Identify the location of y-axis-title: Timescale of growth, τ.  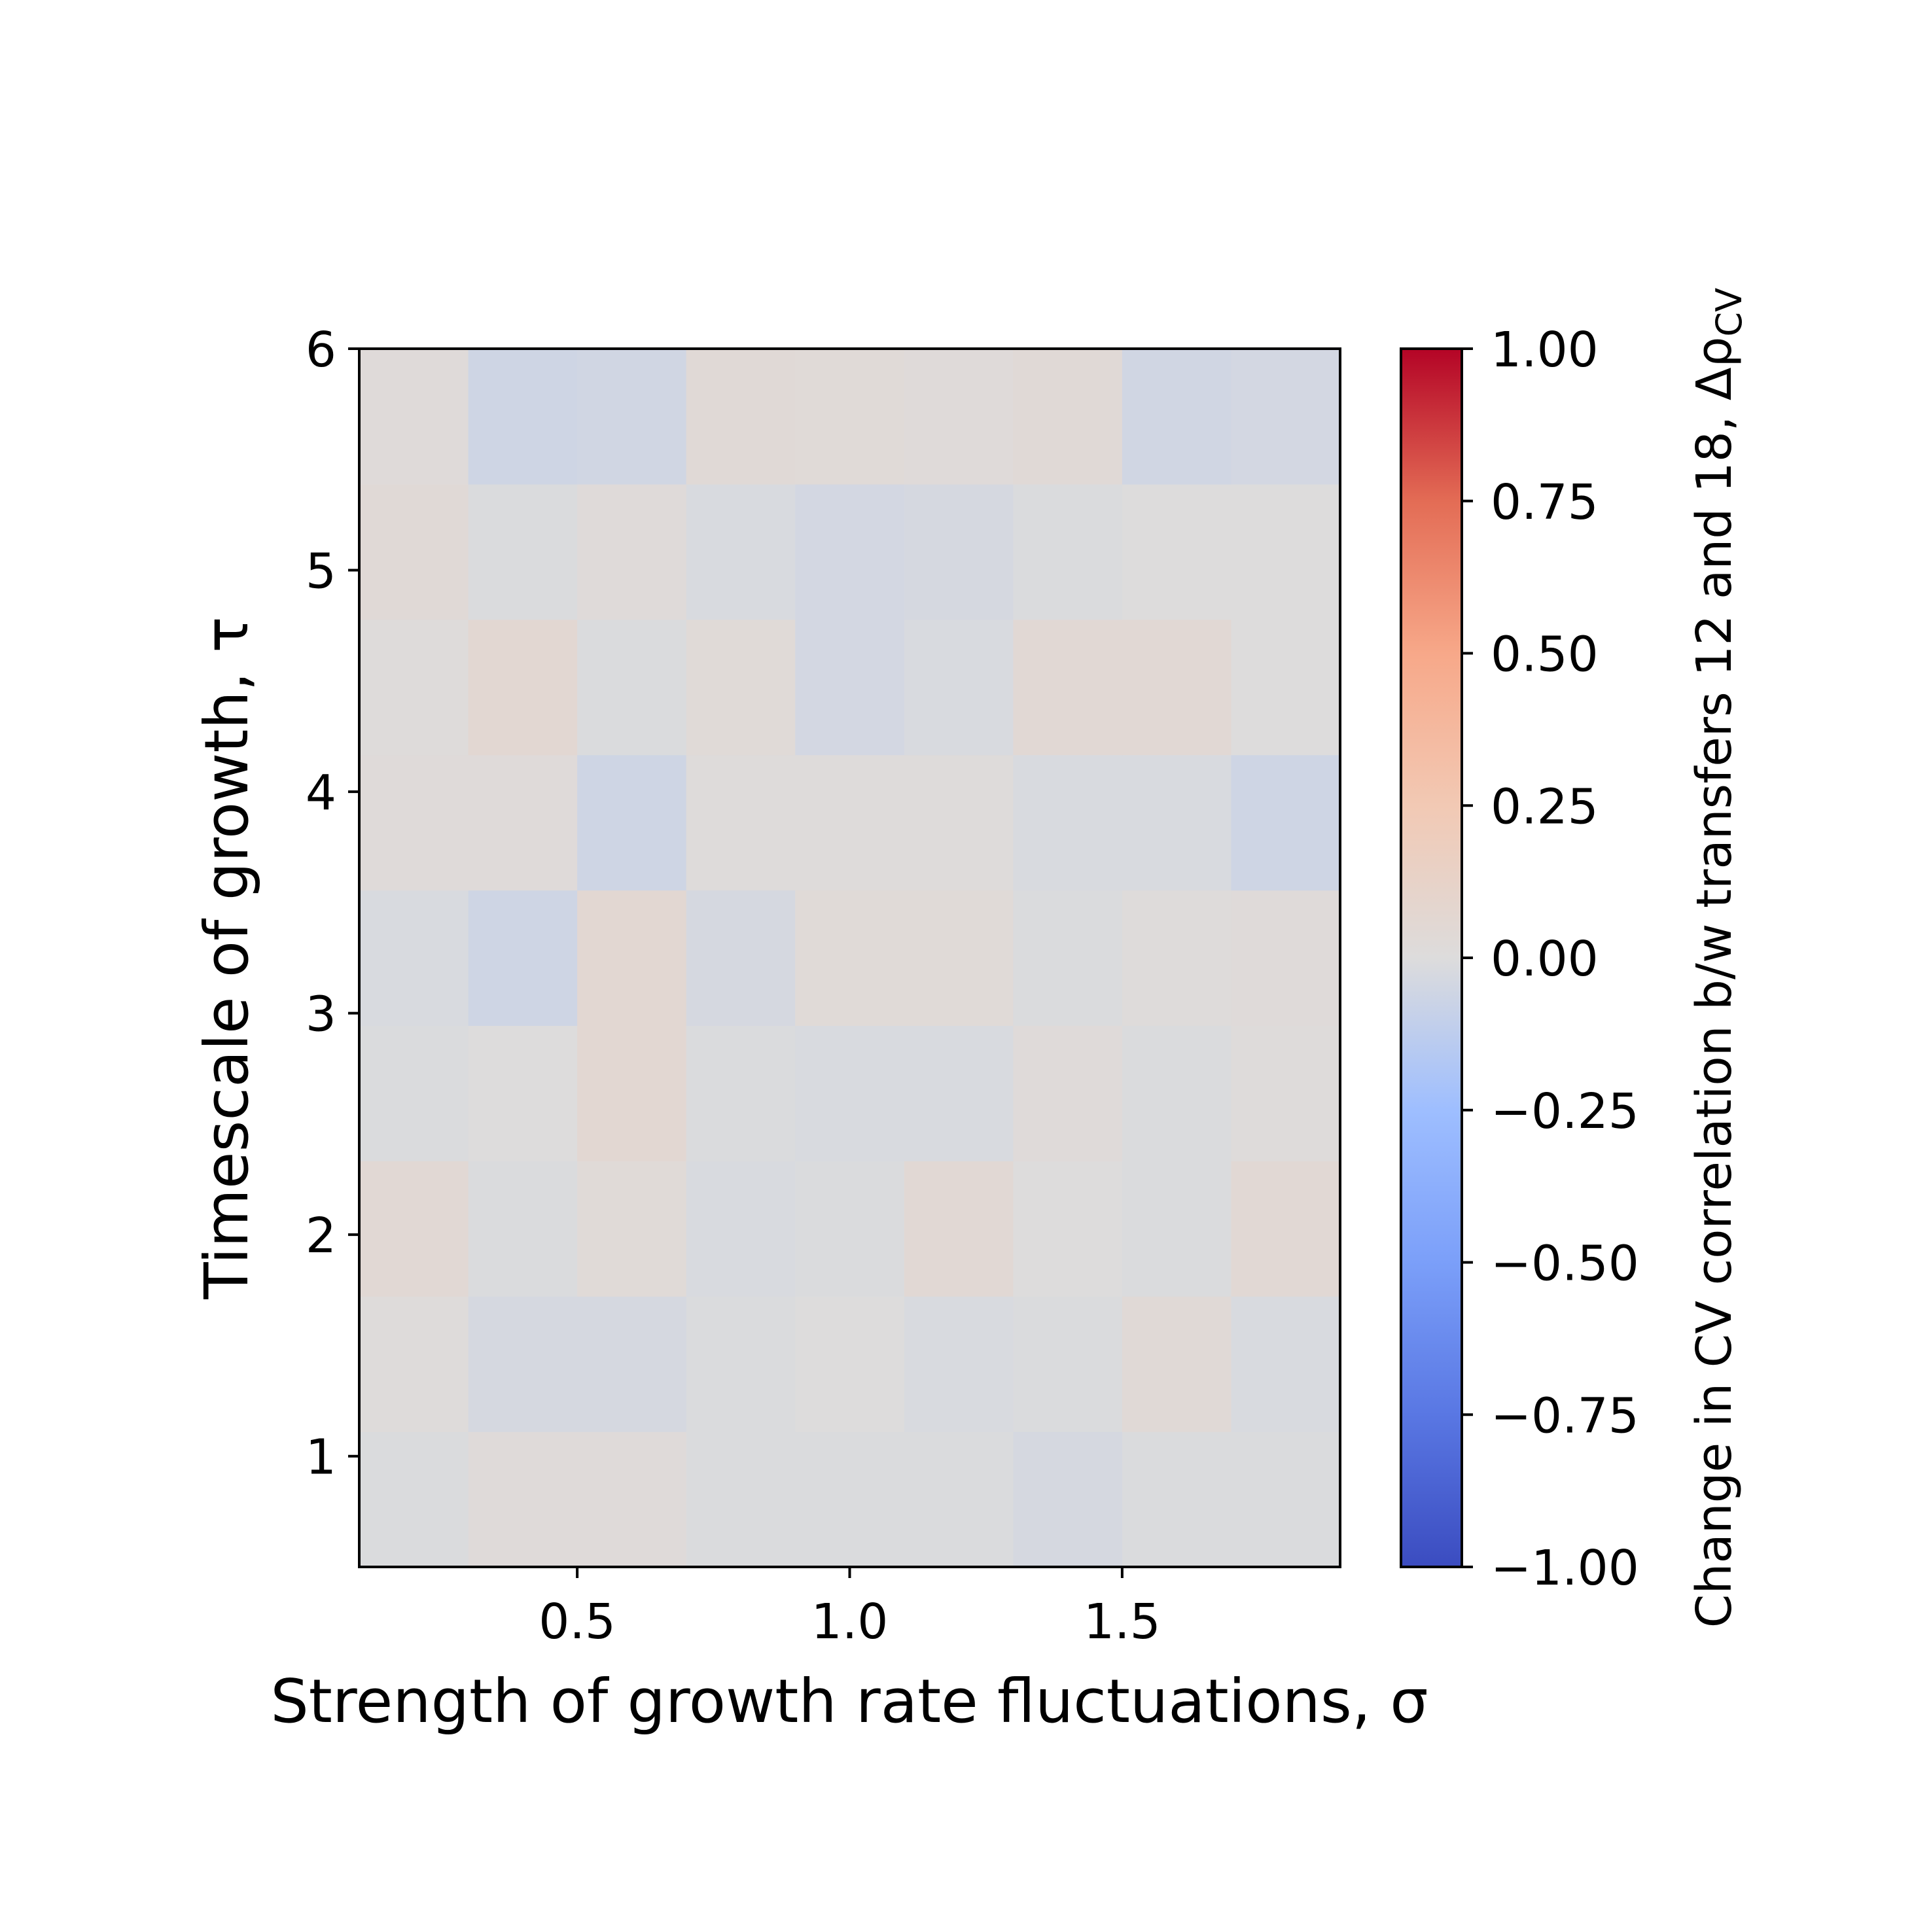
(227, 957).